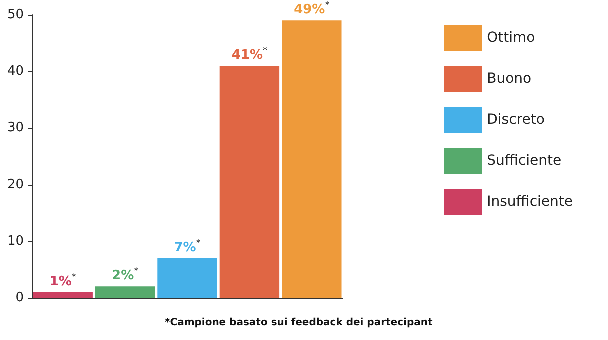  I want to click on data-label: 2%*, so click(126, 275).